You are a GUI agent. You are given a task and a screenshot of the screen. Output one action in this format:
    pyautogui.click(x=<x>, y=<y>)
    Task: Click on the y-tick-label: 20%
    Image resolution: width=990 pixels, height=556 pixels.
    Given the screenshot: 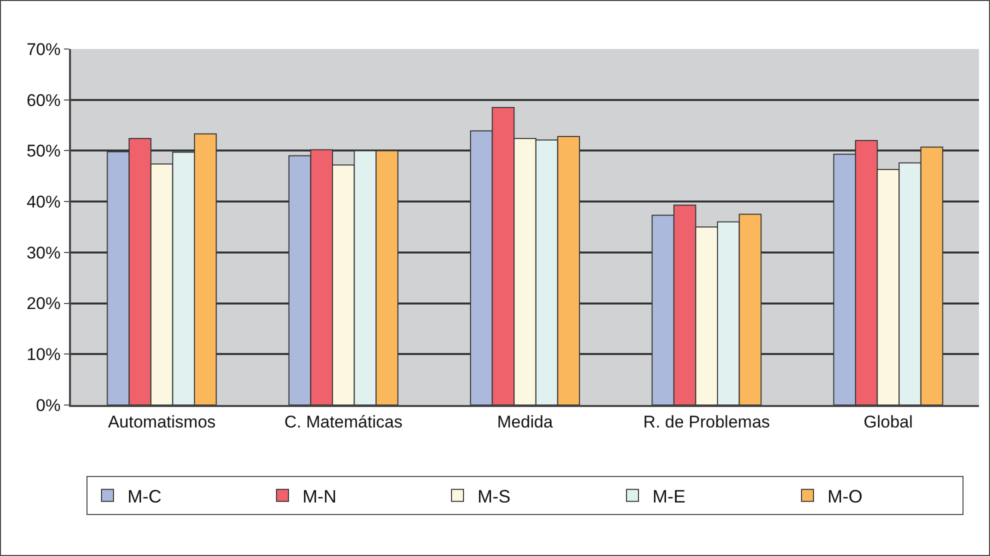 What is the action you would take?
    pyautogui.click(x=43, y=304)
    